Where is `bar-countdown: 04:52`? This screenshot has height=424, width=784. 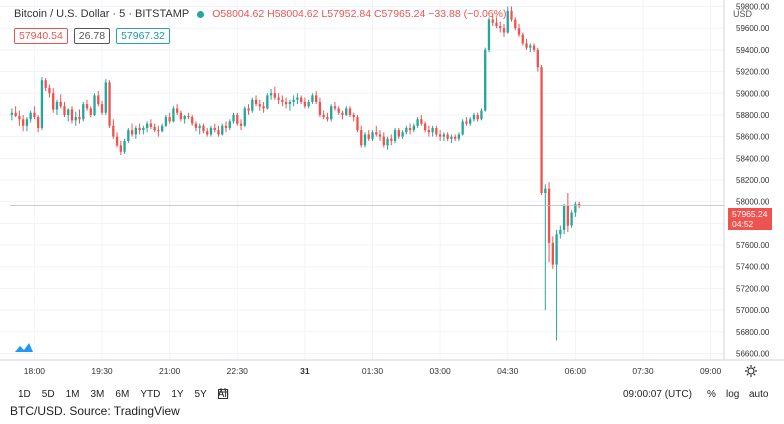 bar-countdown: 04:52 is located at coordinates (743, 224).